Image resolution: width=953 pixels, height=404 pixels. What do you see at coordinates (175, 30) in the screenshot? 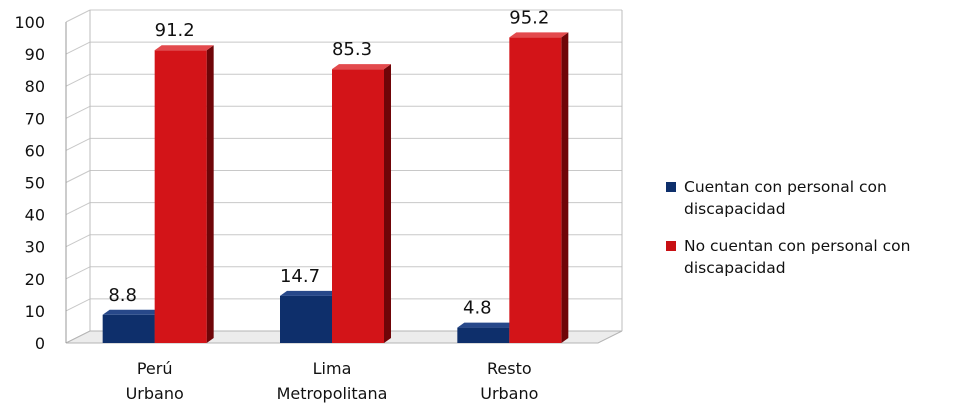
I see `data-label: 91.2` at bounding box center [175, 30].